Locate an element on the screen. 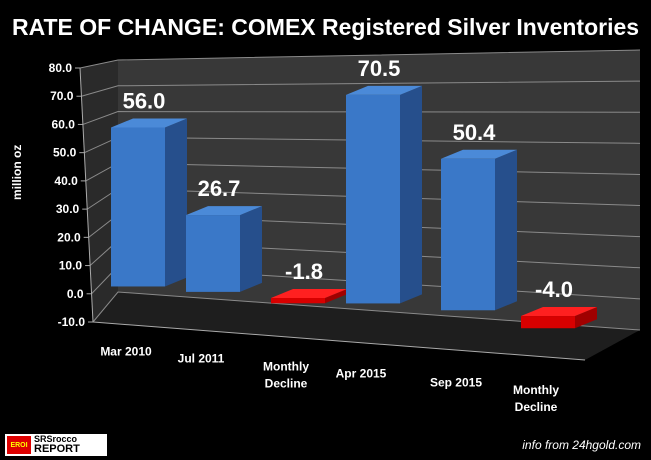  y-tick-label: 40.0 is located at coordinates (66, 181).